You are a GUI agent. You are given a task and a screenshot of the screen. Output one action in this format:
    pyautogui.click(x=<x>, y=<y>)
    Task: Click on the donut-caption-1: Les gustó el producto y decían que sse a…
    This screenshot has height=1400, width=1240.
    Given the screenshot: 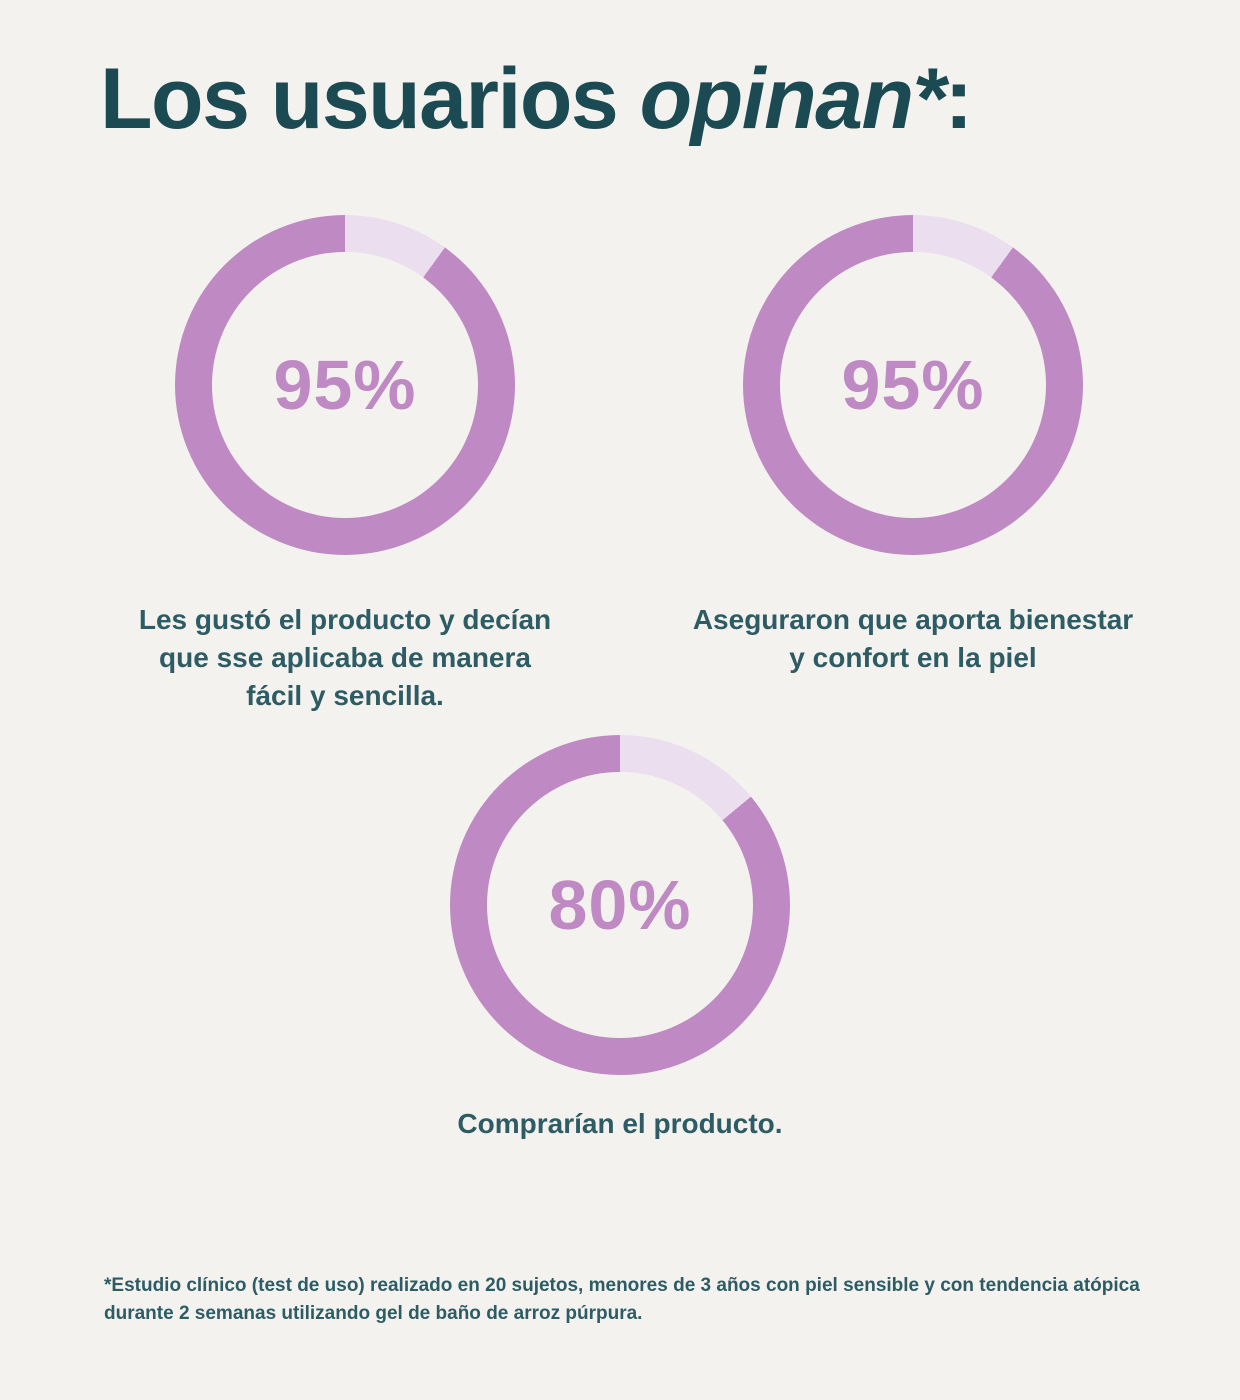 What is the action you would take?
    pyautogui.click(x=345, y=657)
    